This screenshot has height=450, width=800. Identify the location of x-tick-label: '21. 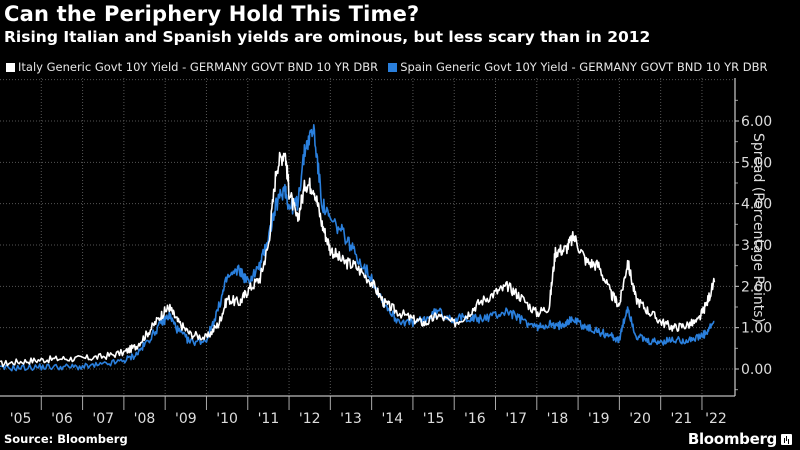
(681, 419).